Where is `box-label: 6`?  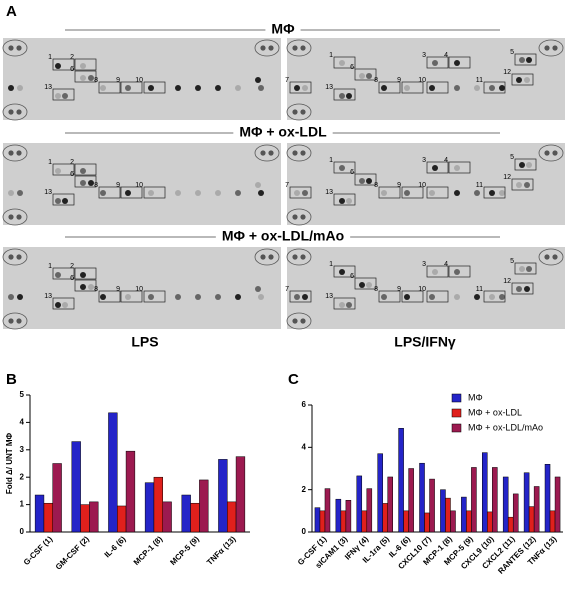 box-label: 6 is located at coordinates (352, 276).